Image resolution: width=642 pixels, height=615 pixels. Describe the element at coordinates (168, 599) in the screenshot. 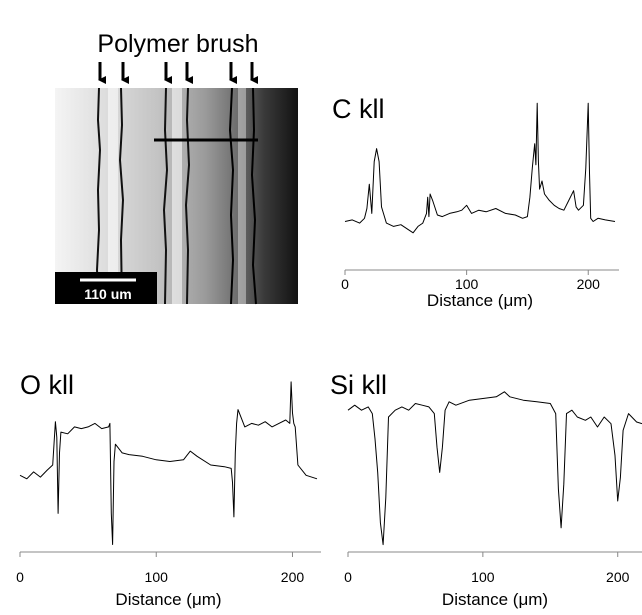

I see `o-kll-x-axis-label: Distance (μm)` at that location.